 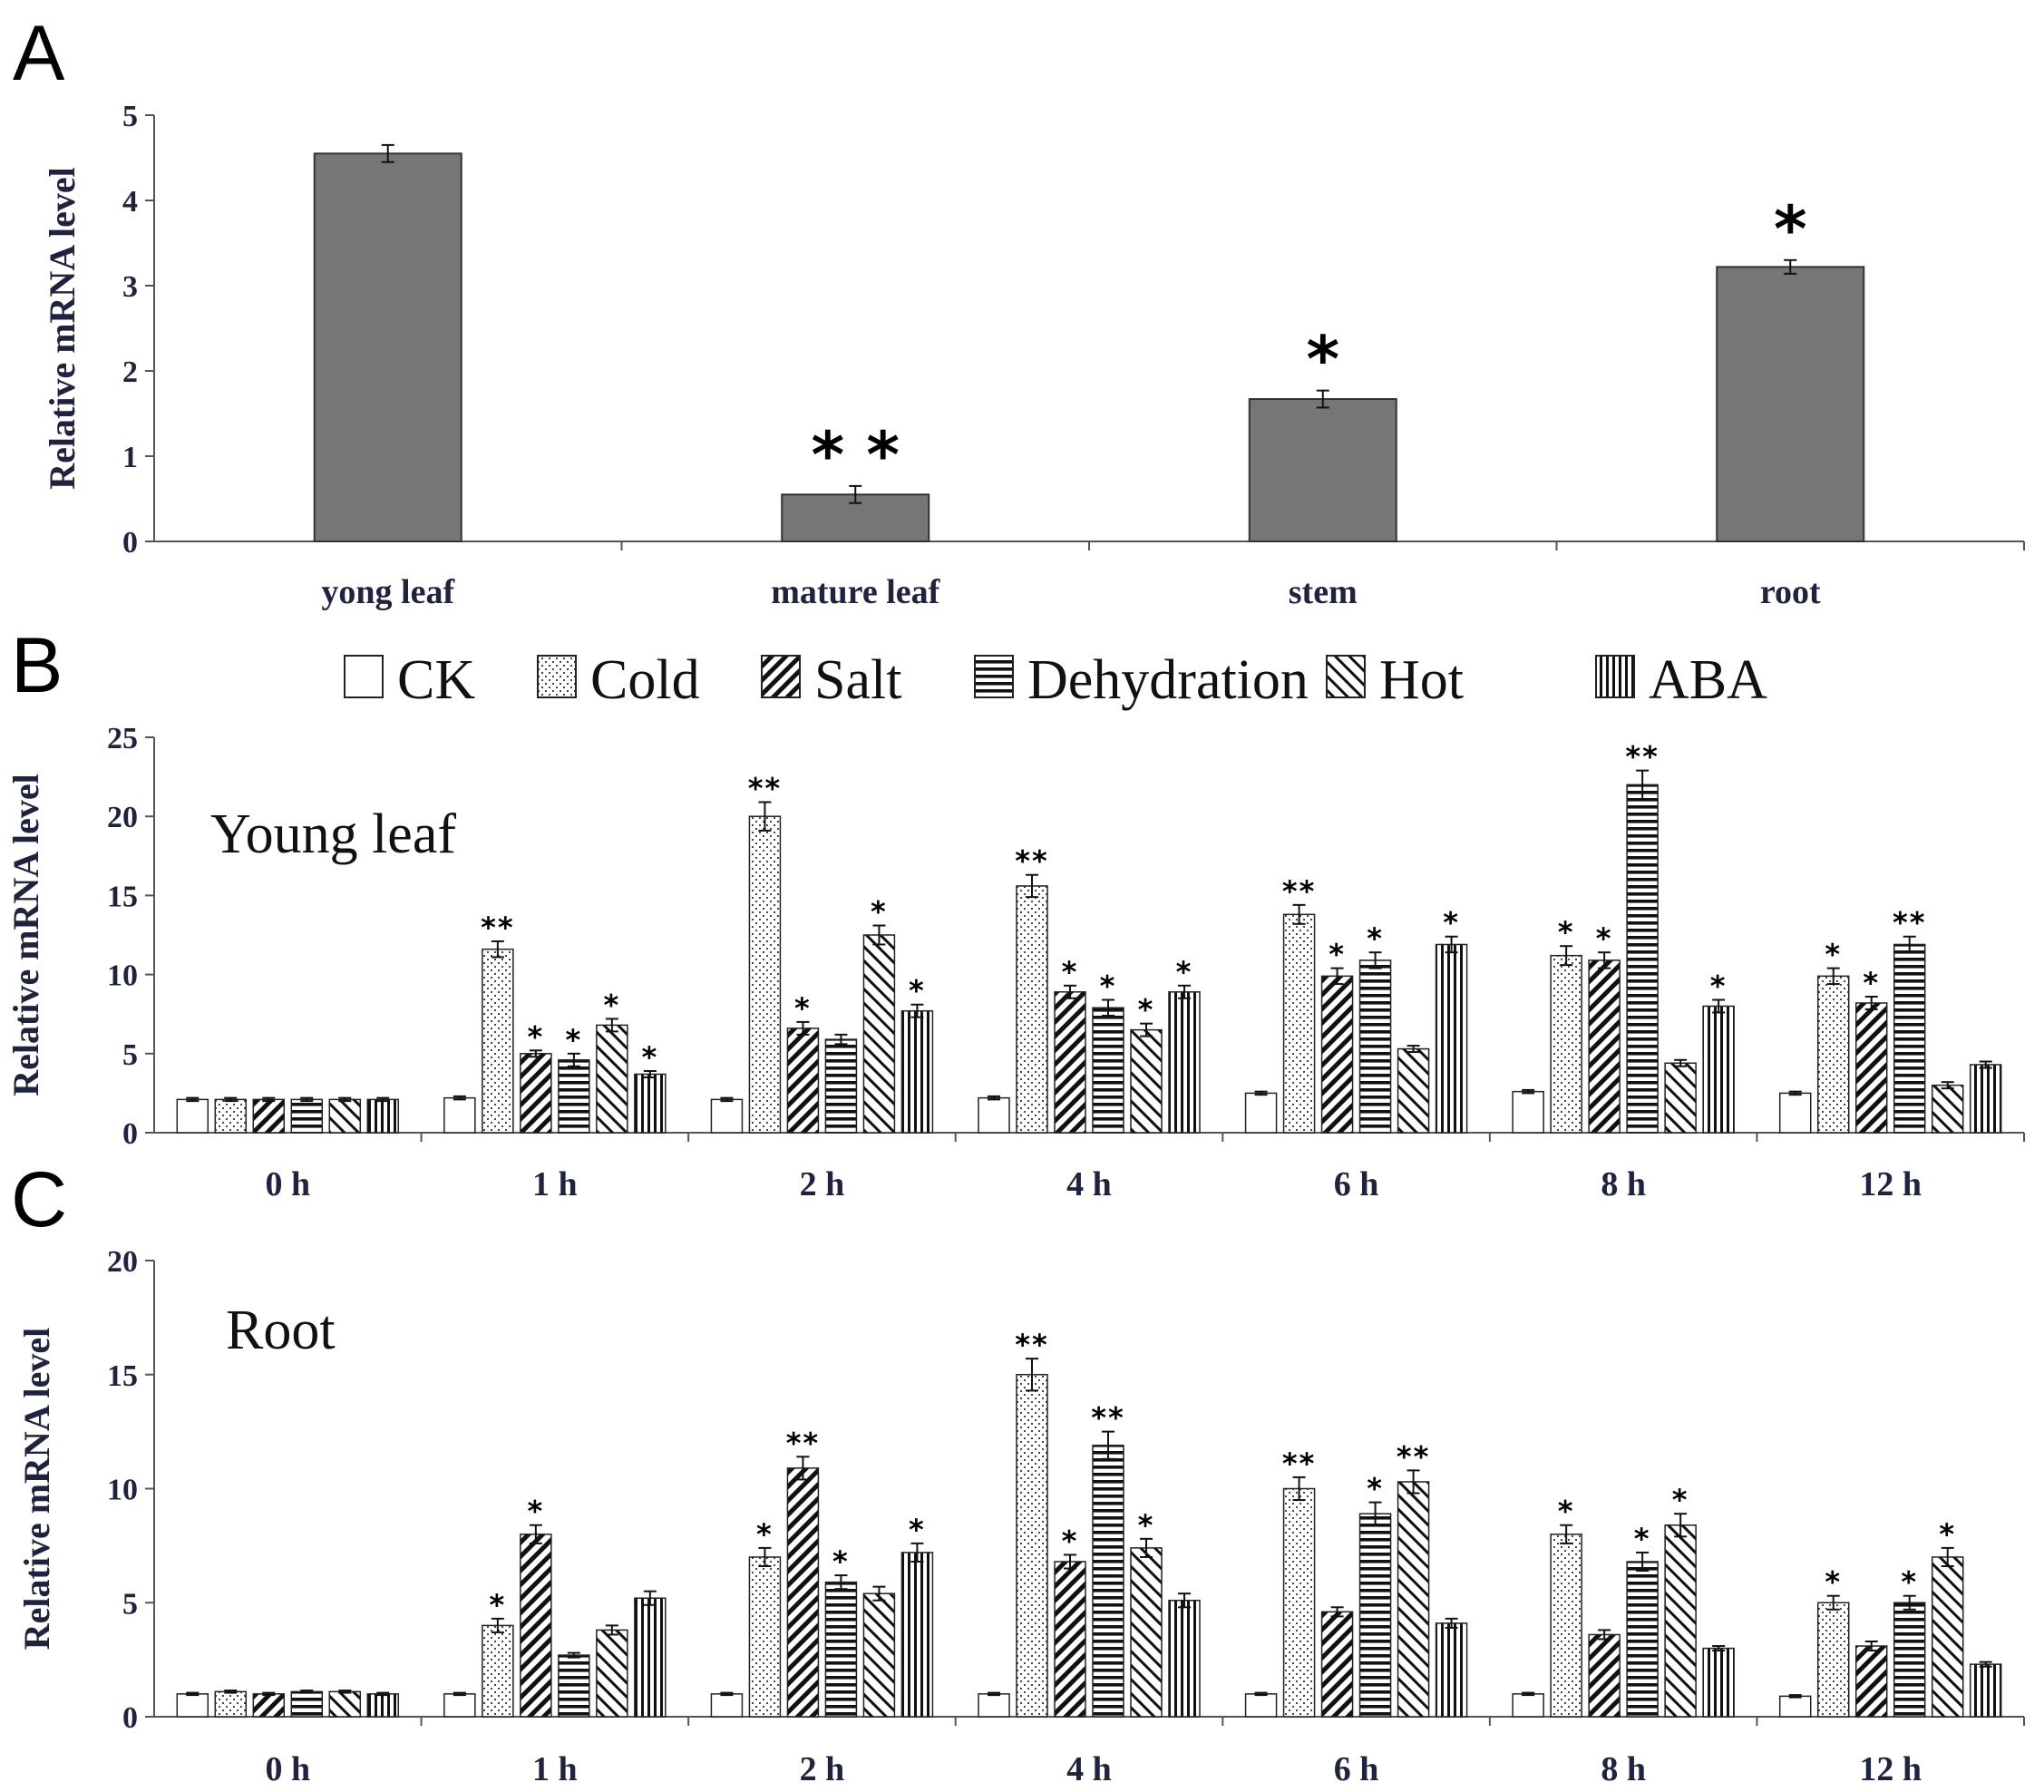 I want to click on bar-c-salt-8-h, so click(x=1604, y=1675).